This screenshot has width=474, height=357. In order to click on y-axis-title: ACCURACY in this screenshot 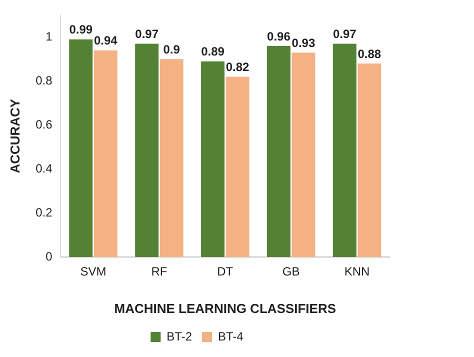, I will do `click(14, 136)`.